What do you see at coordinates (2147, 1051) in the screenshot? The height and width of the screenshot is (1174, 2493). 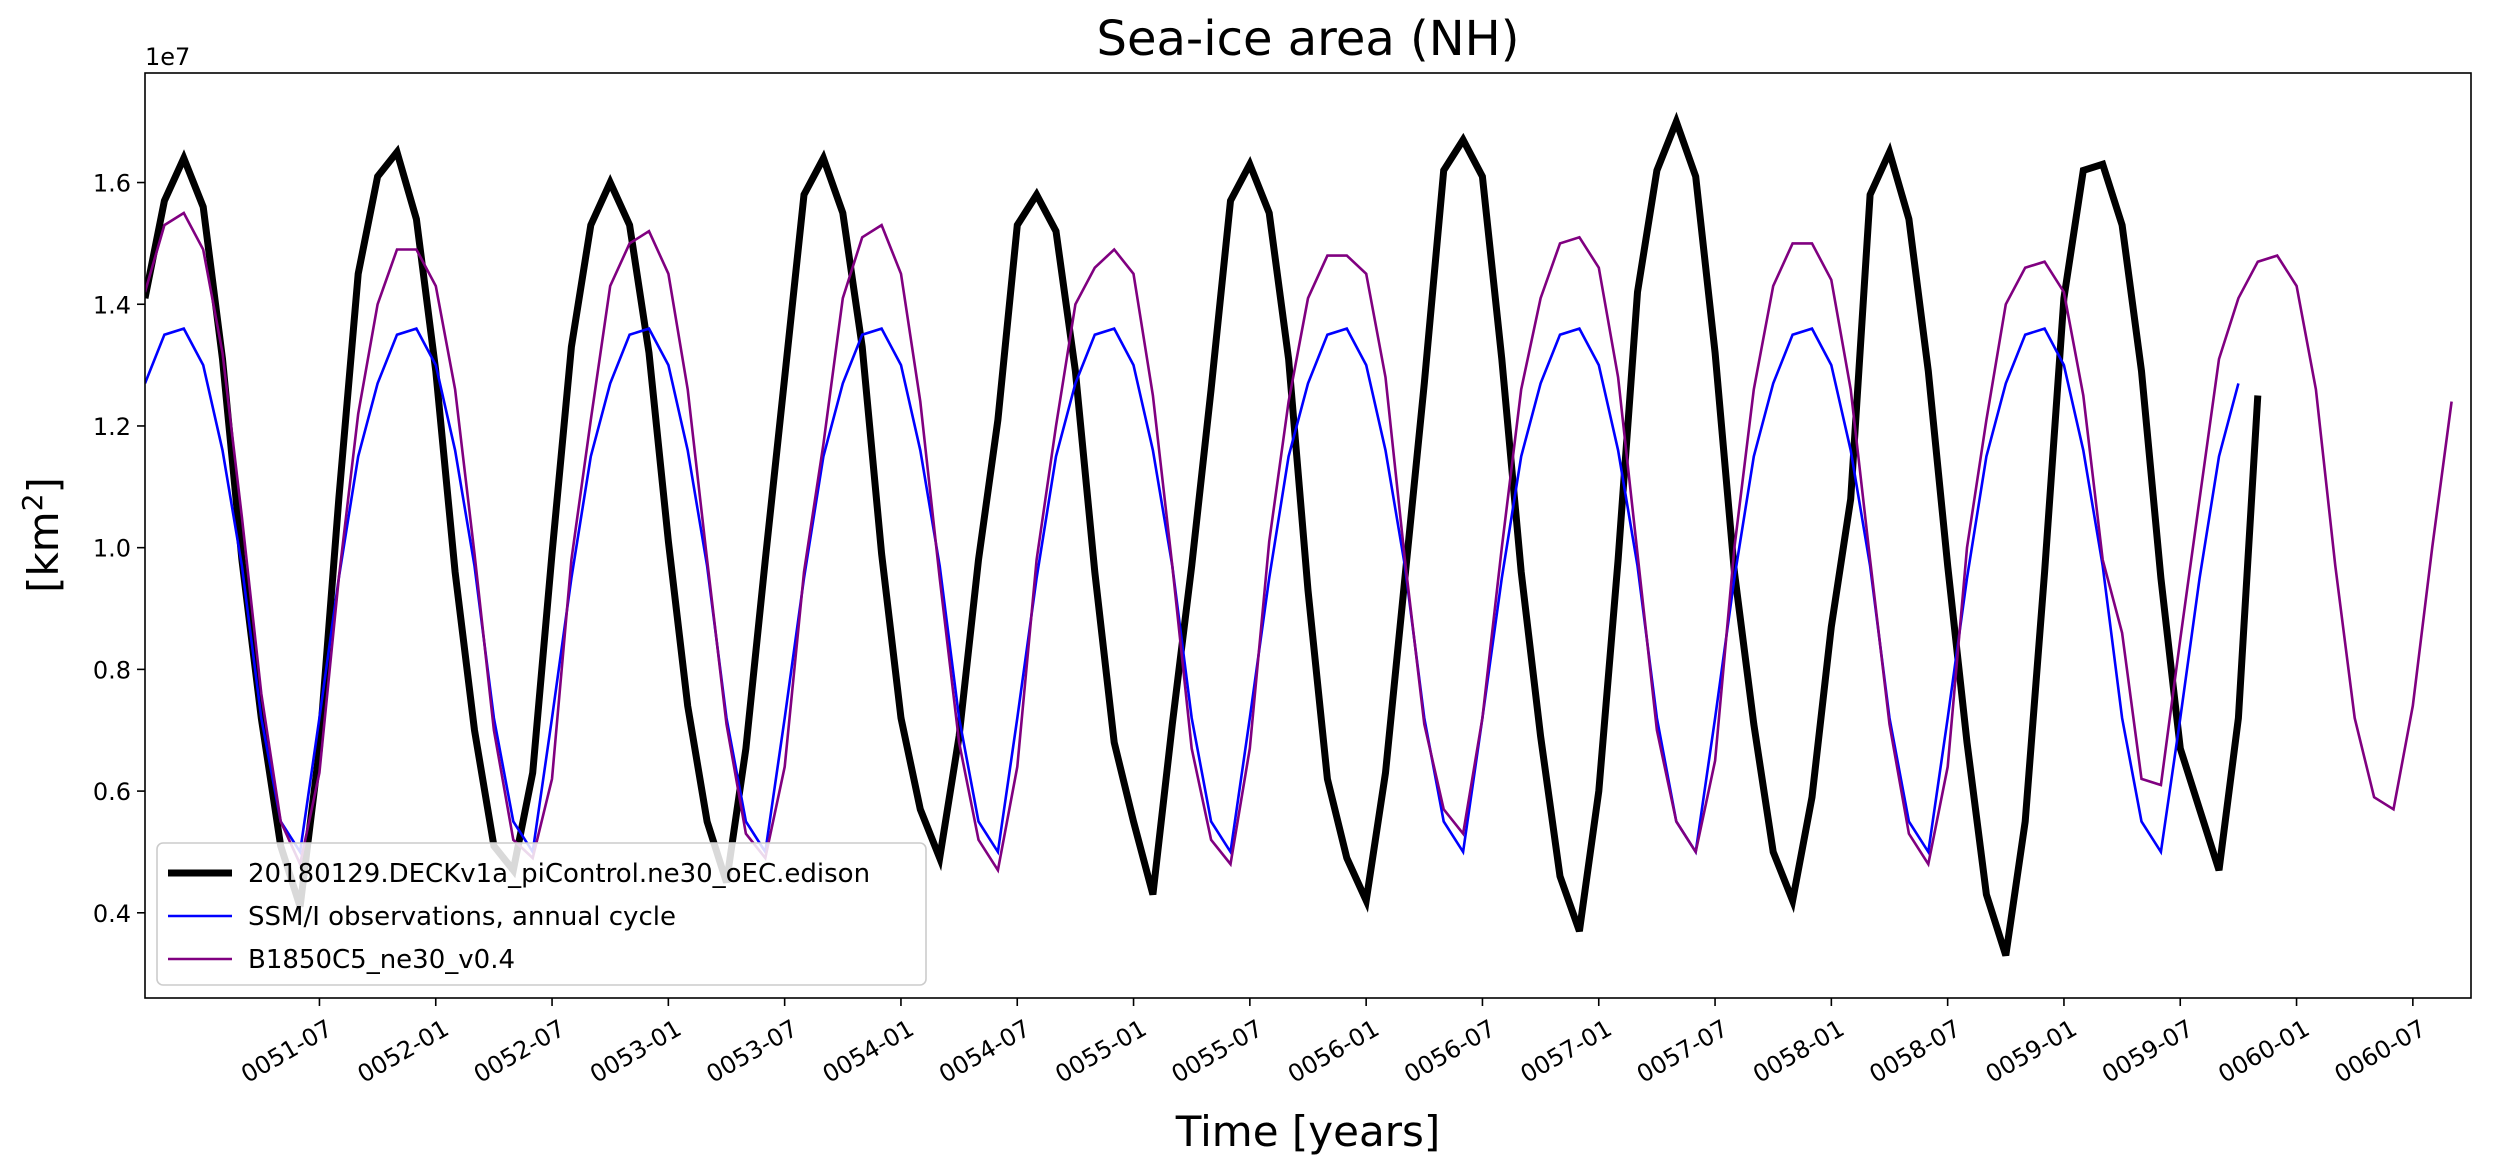 I see `x-tick-label: 0059-07` at bounding box center [2147, 1051].